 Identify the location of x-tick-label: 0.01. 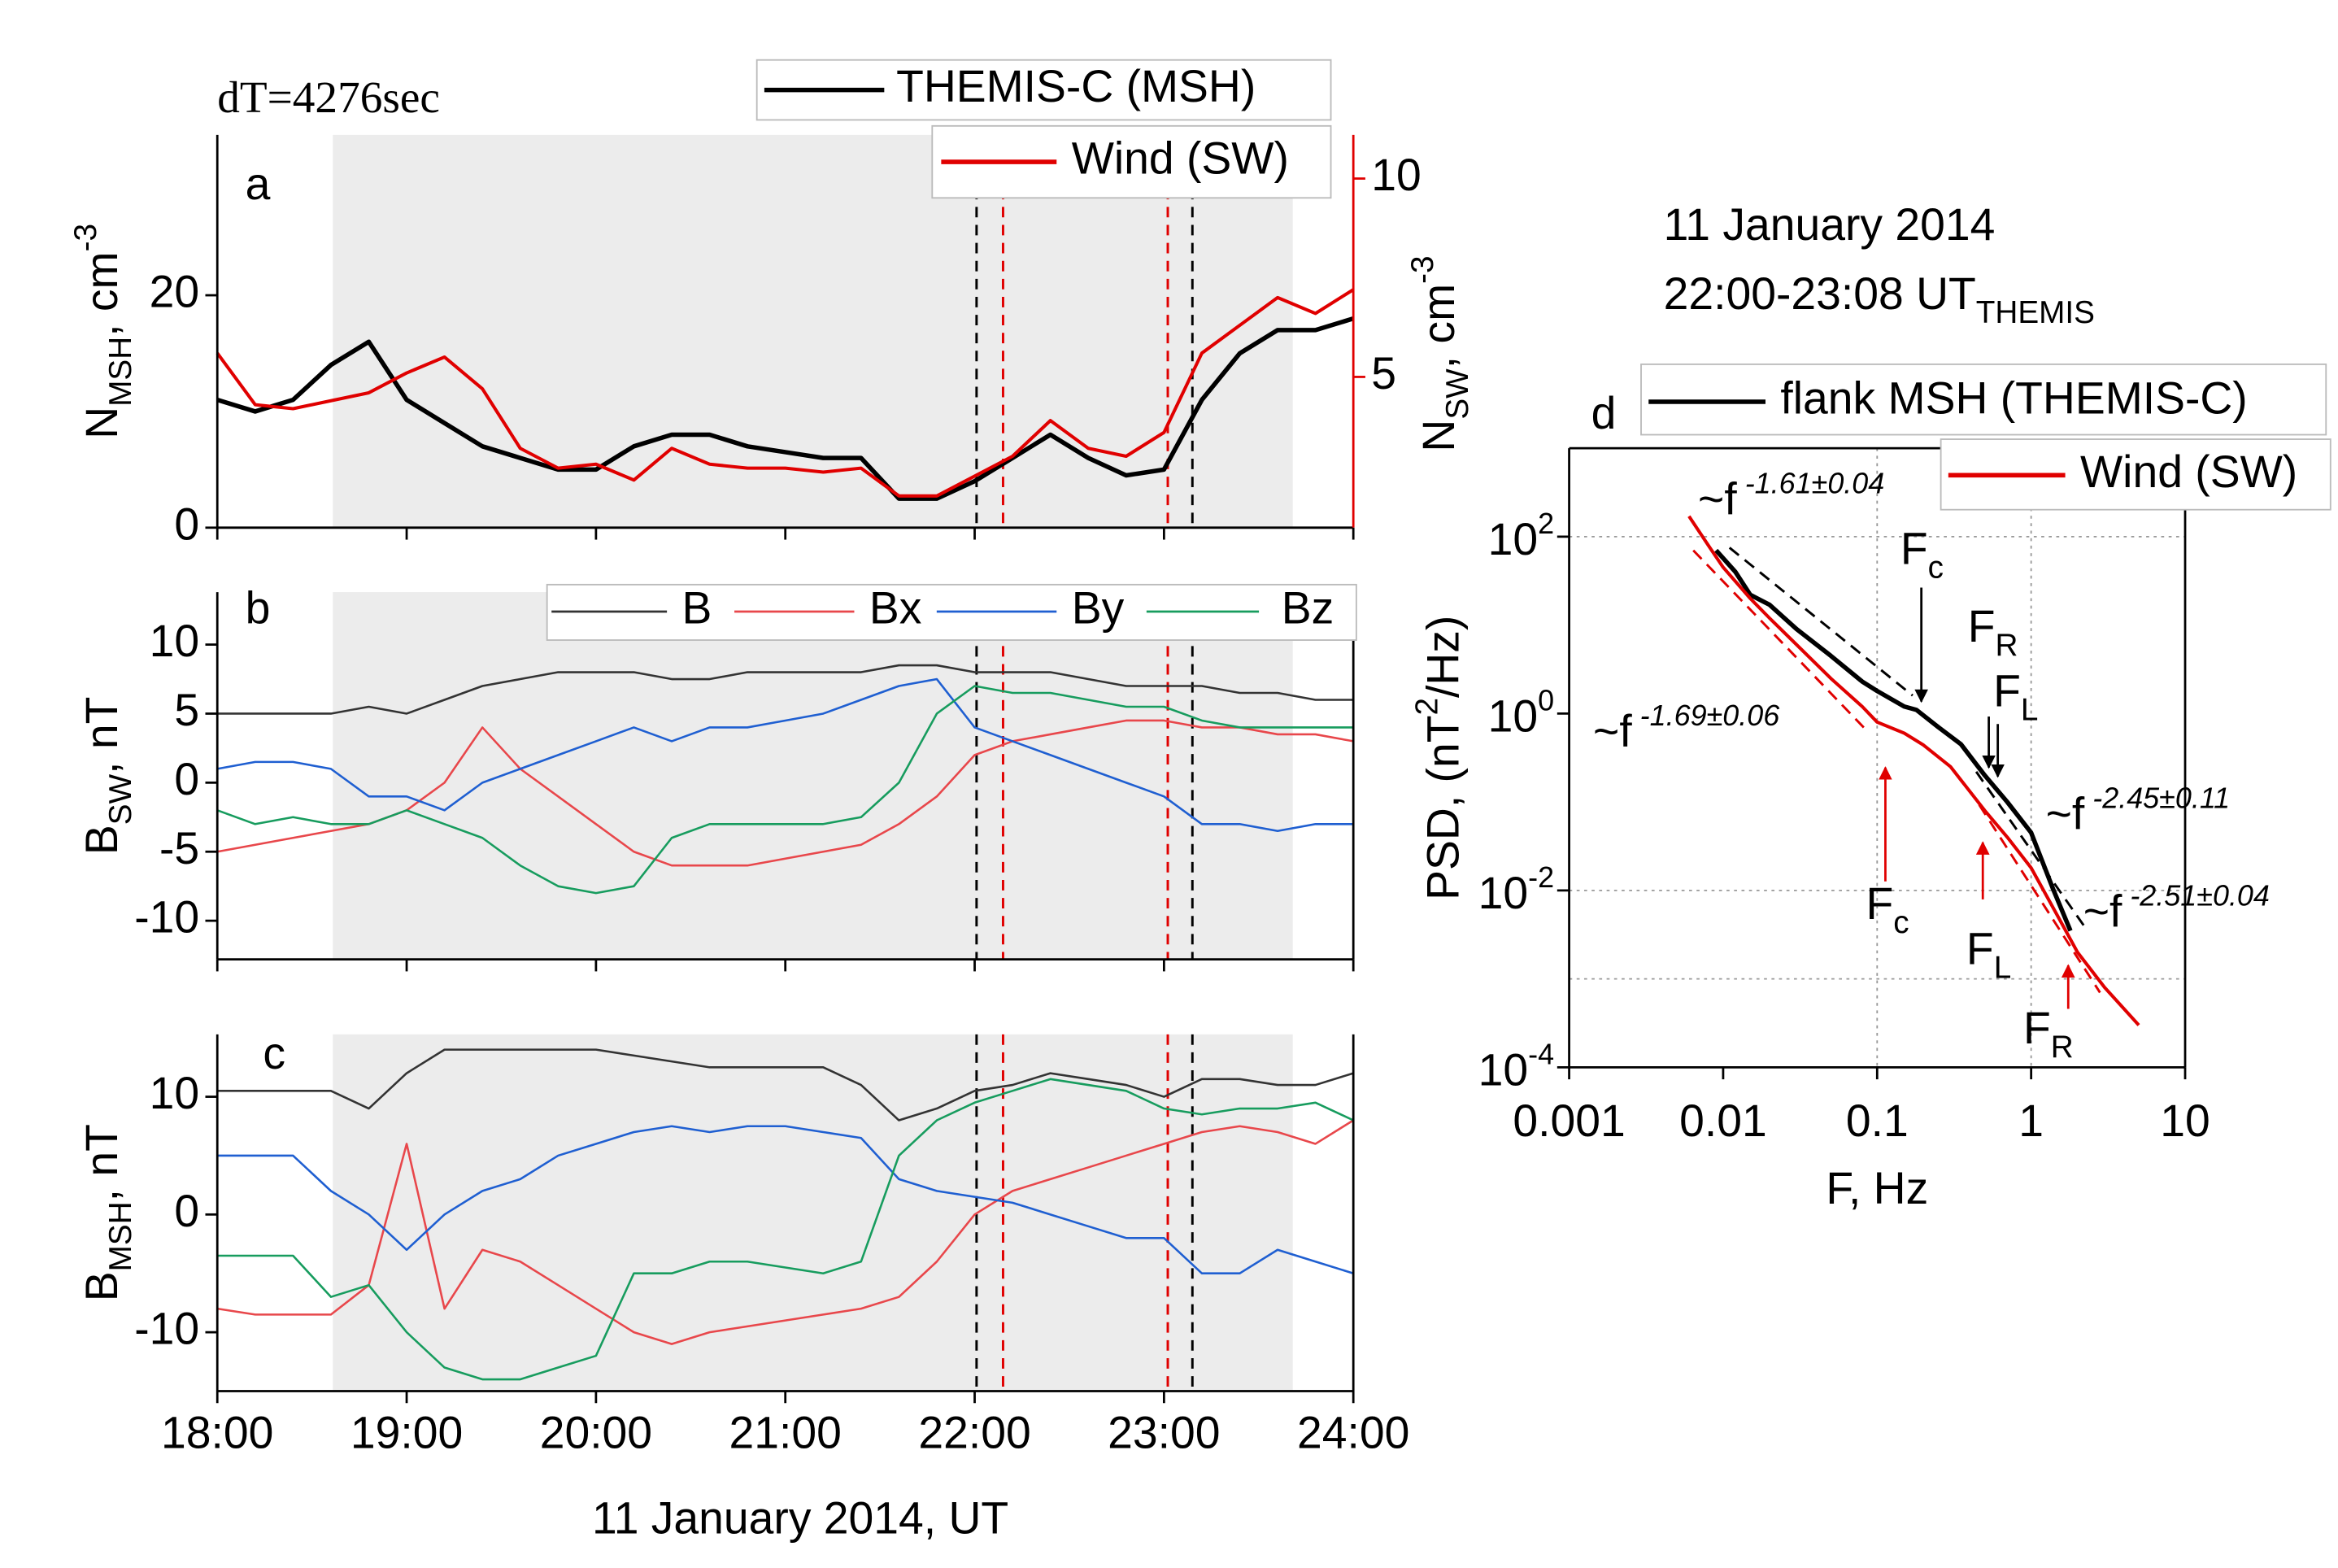
(1723, 1120).